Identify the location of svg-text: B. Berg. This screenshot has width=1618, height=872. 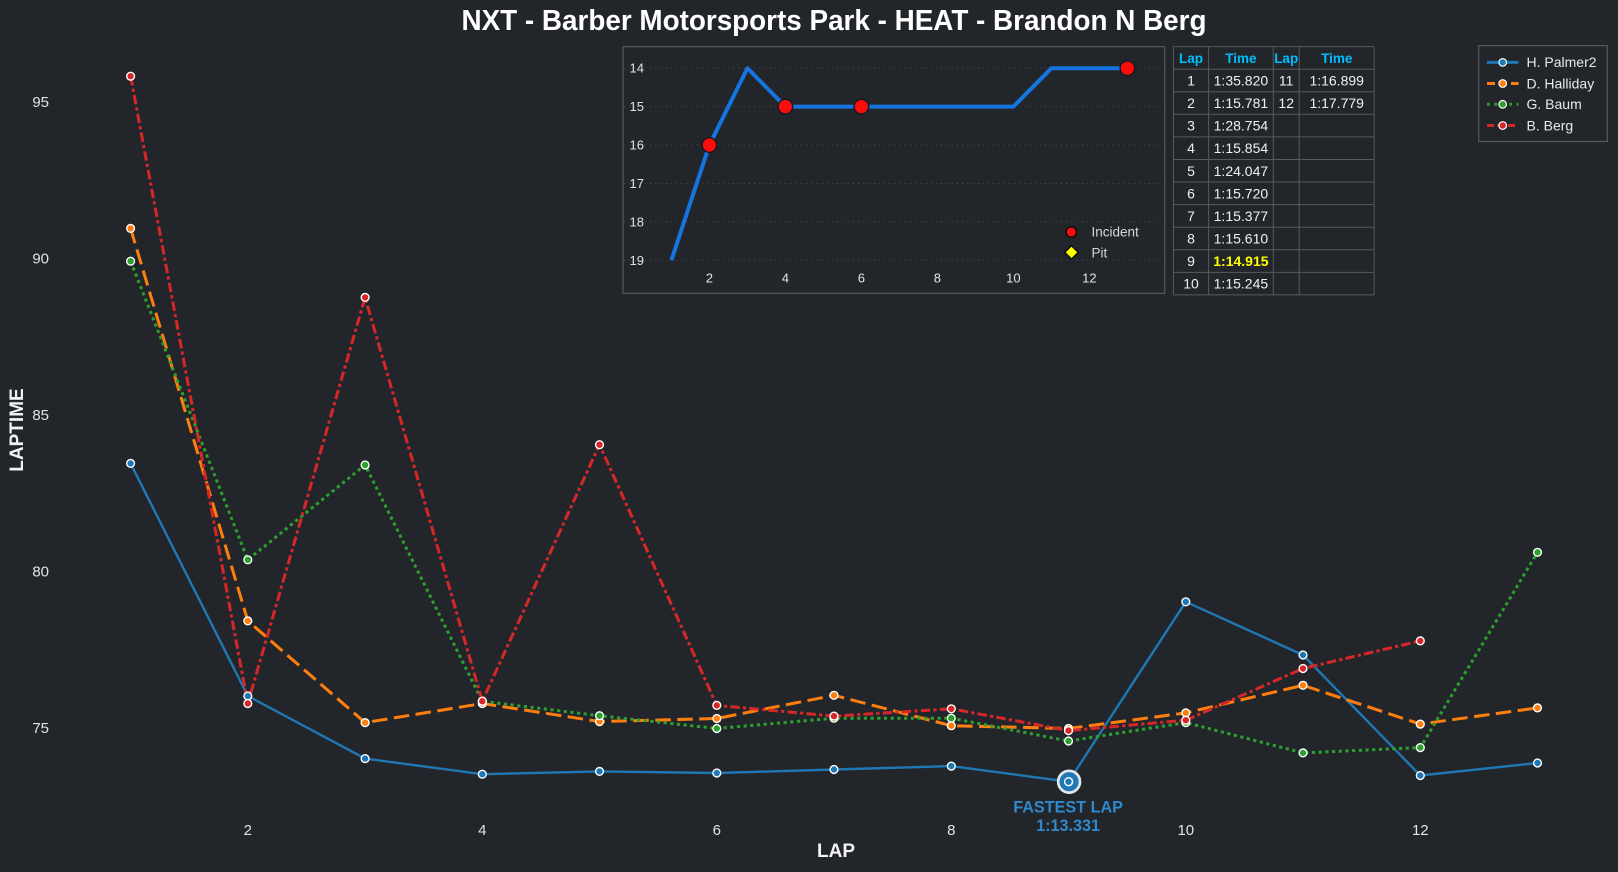
(1550, 125).